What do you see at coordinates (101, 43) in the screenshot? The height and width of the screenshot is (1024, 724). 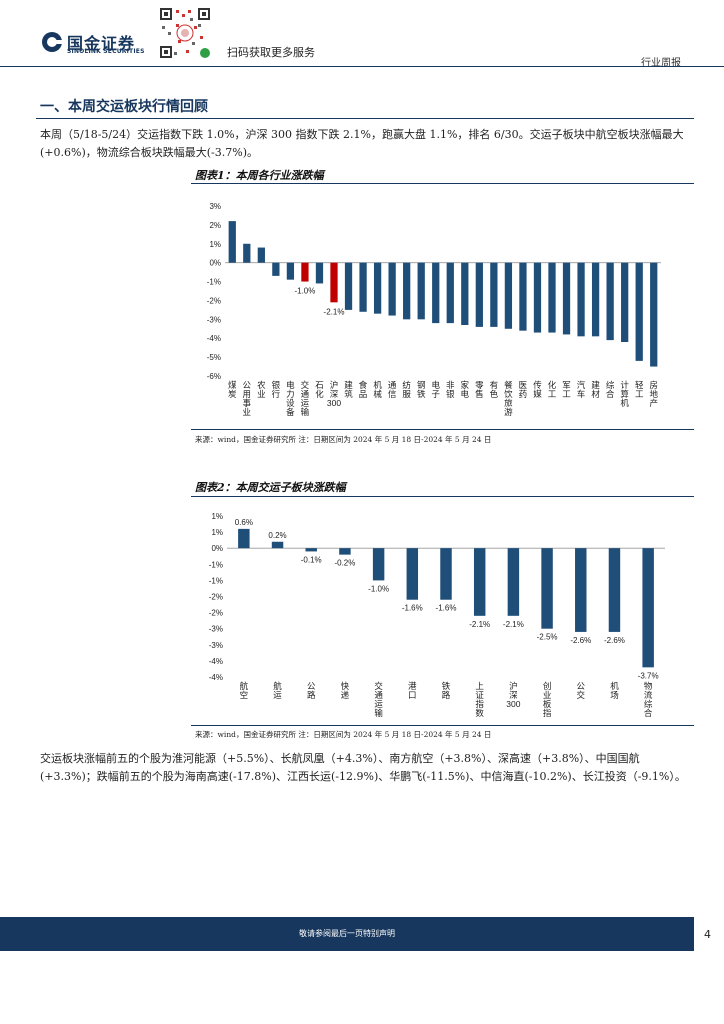 I see `logo-chinese-name: 国金证券` at bounding box center [101, 43].